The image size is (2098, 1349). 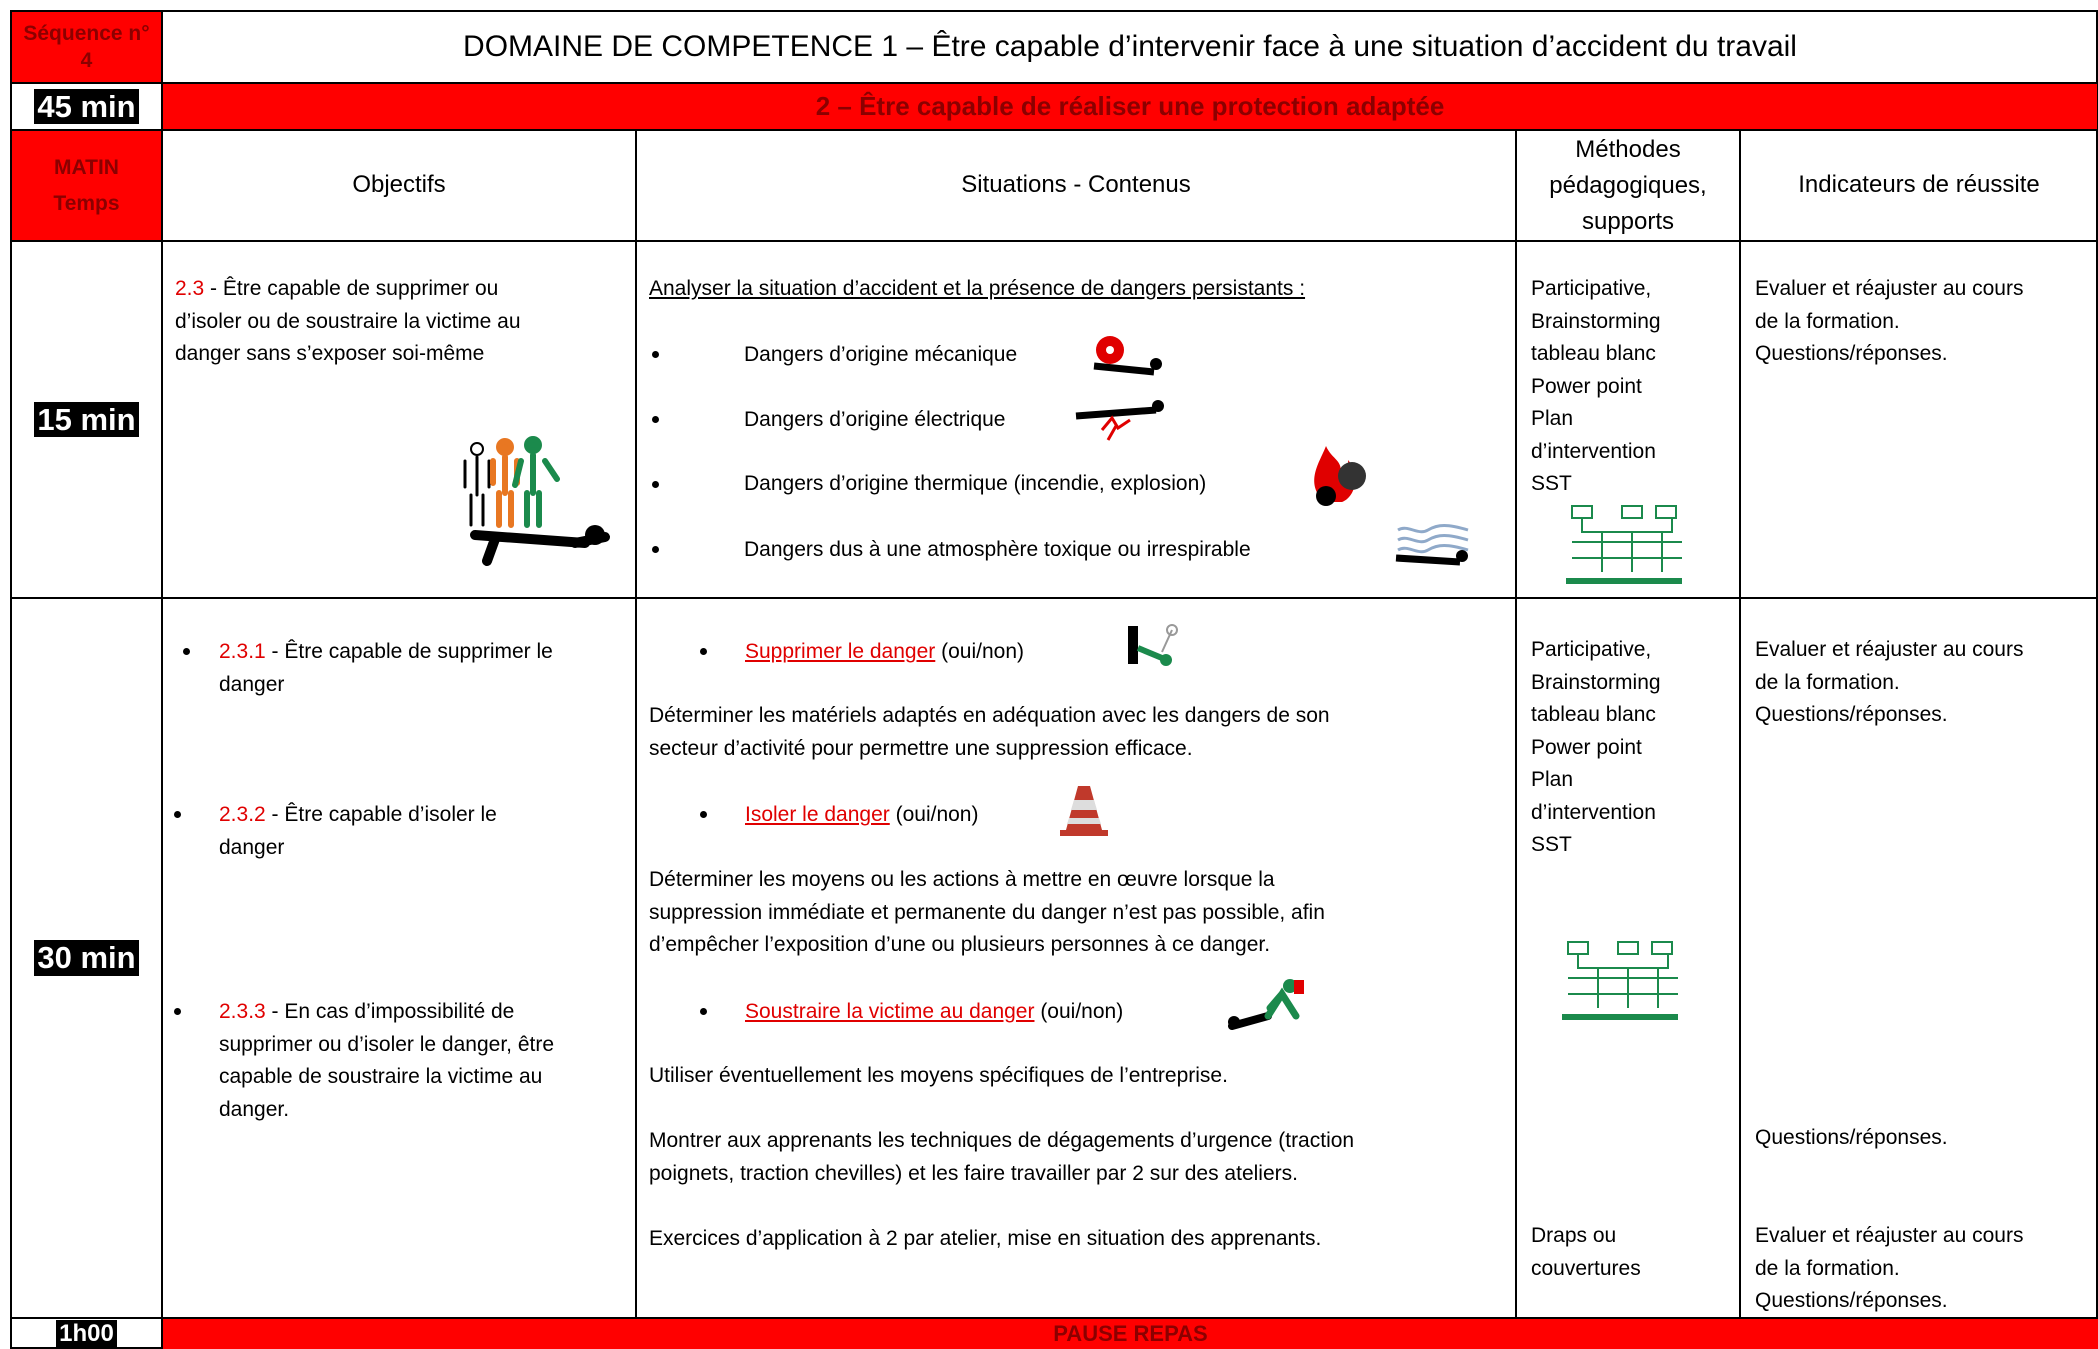 What do you see at coordinates (351, 288) in the screenshot?
I see `objective-text: - Être capable de supprimer ou` at bounding box center [351, 288].